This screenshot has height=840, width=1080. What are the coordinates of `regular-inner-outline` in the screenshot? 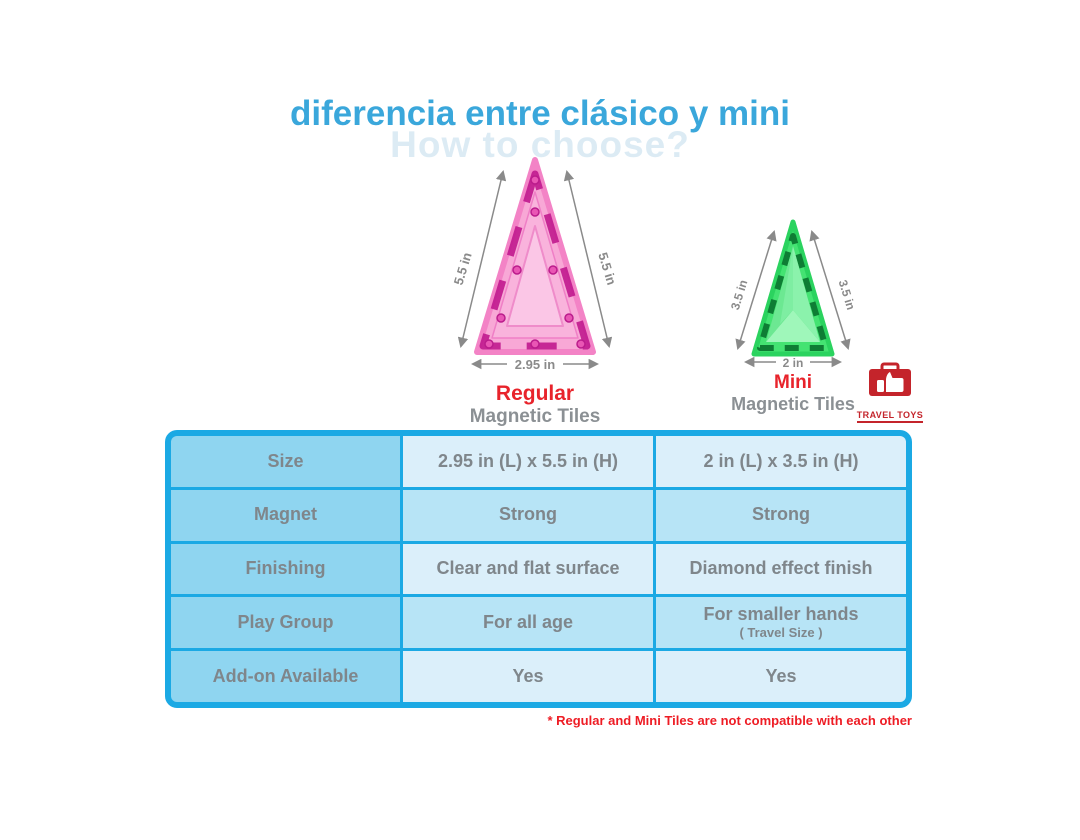 It's located at (535, 276).